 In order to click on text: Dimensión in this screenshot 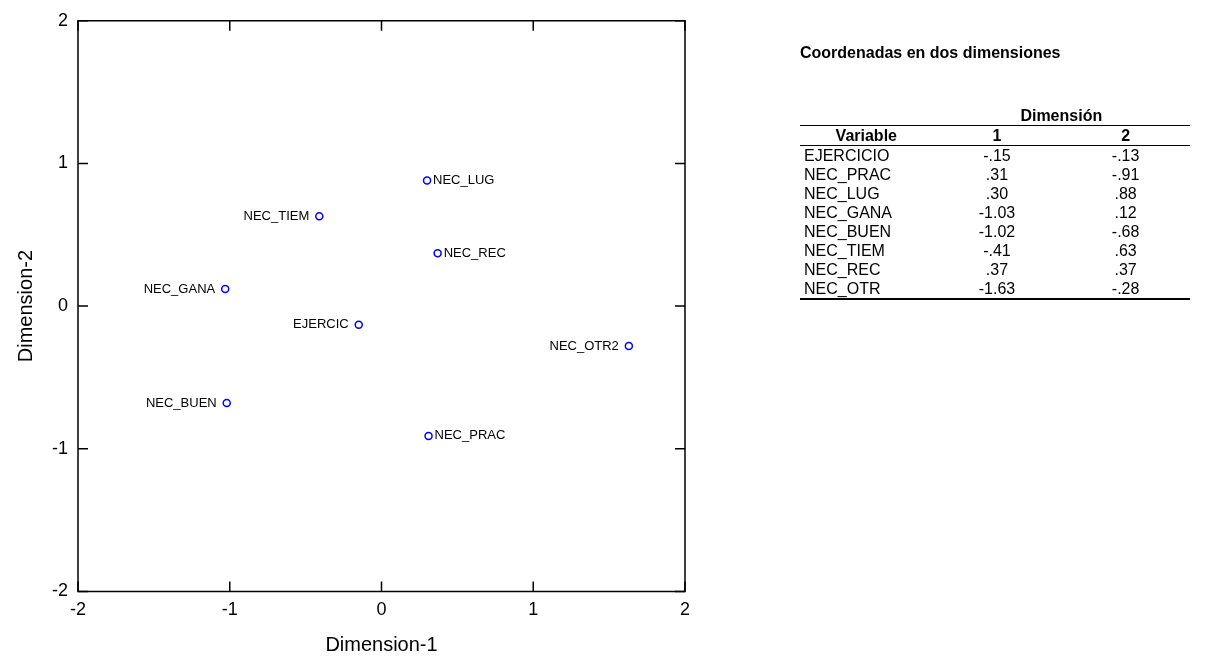, I will do `click(1061, 116)`.